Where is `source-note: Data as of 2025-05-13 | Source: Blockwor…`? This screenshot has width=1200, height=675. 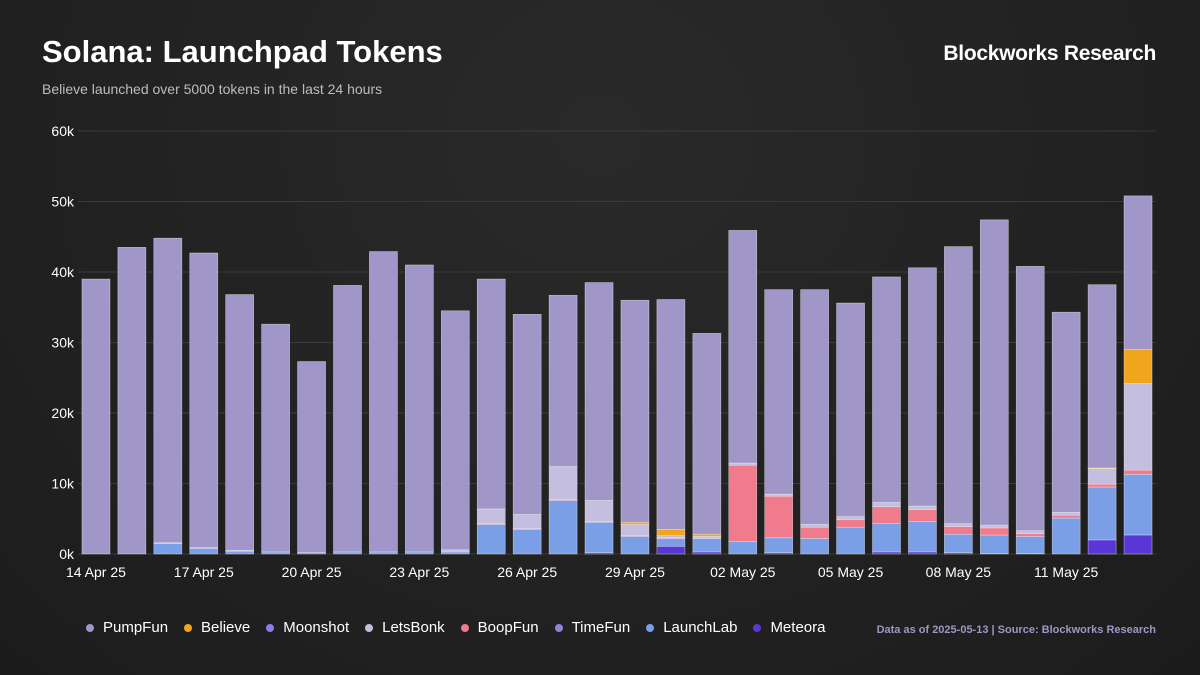 source-note: Data as of 2025-05-13 | Source: Blockwor… is located at coordinates (1016, 630).